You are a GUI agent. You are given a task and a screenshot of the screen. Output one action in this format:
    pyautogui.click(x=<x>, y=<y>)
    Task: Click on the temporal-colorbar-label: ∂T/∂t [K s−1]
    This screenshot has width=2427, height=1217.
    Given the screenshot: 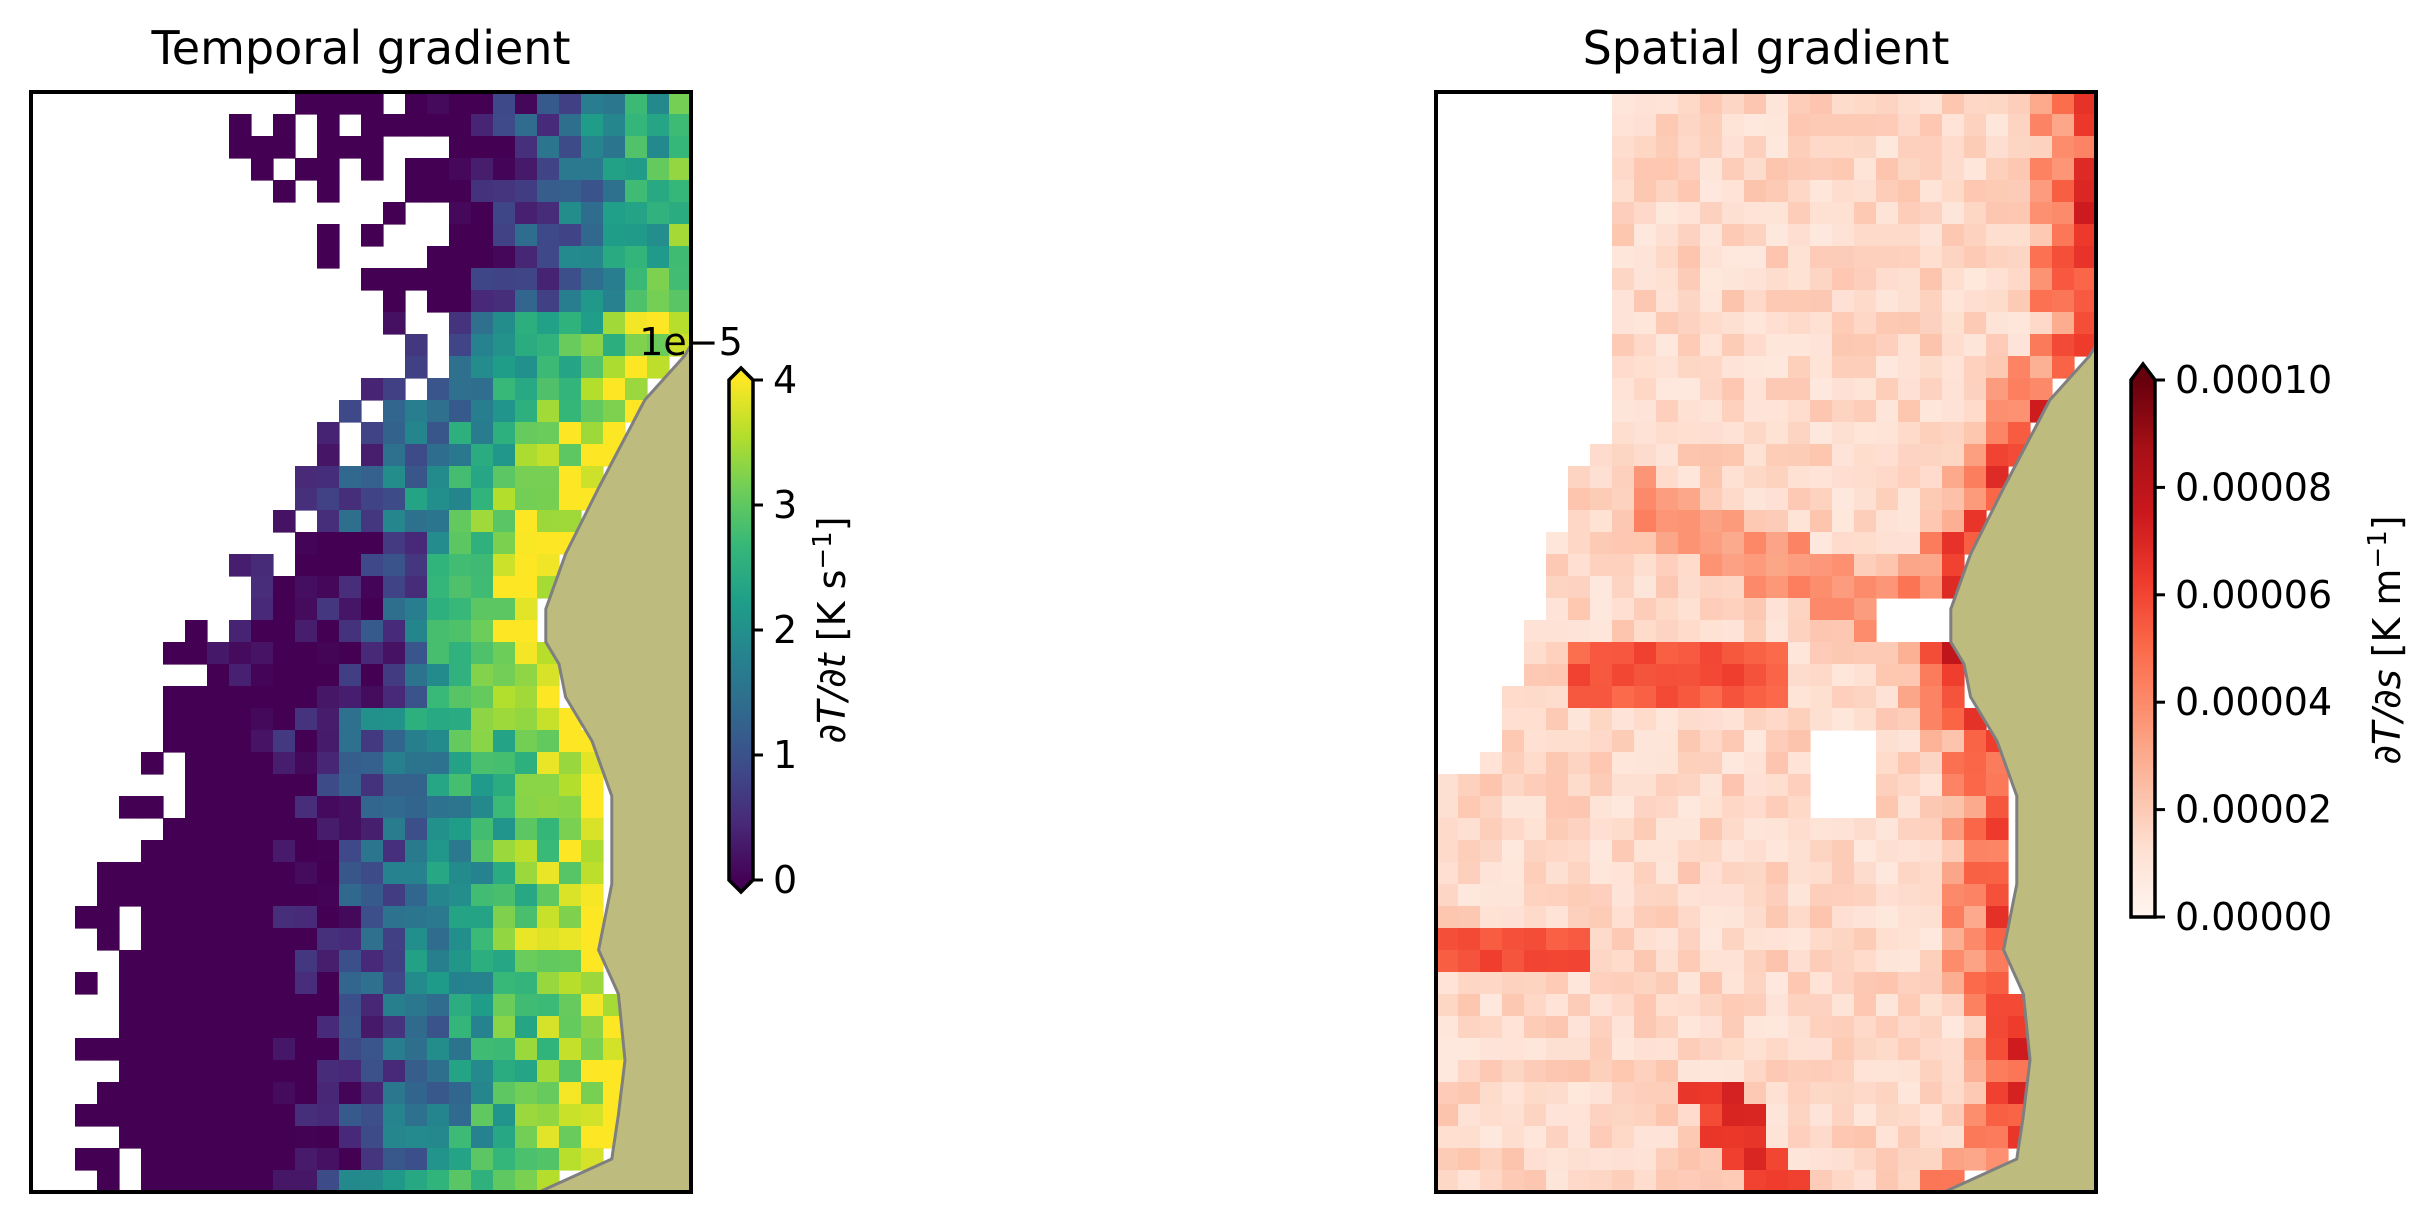 What is the action you would take?
    pyautogui.click(x=831, y=629)
    